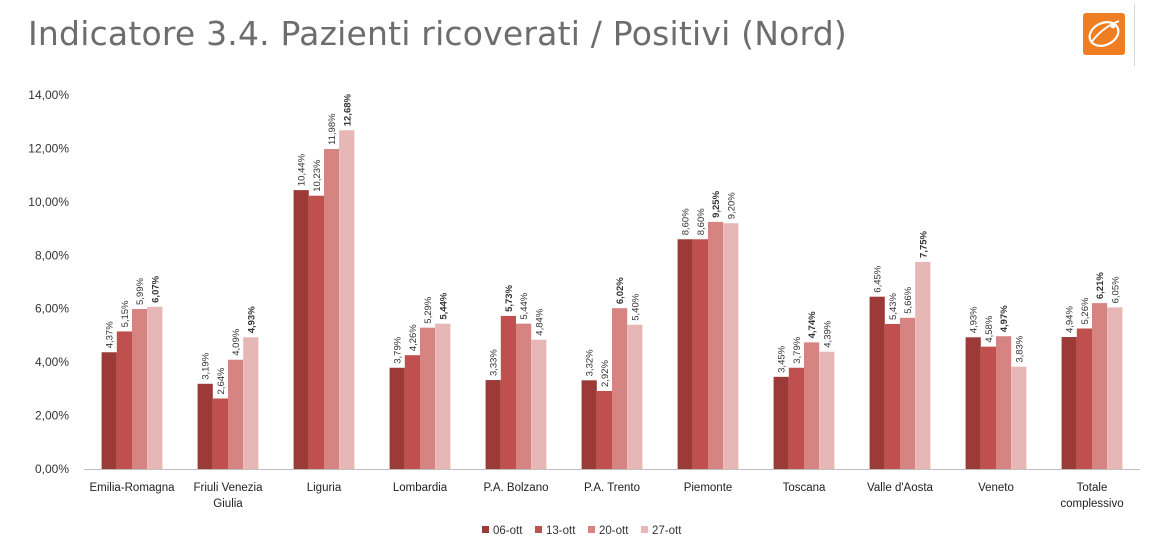 The width and height of the screenshot is (1159, 545). What do you see at coordinates (52, 416) in the screenshot?
I see `y-tick-label: 2,00%` at bounding box center [52, 416].